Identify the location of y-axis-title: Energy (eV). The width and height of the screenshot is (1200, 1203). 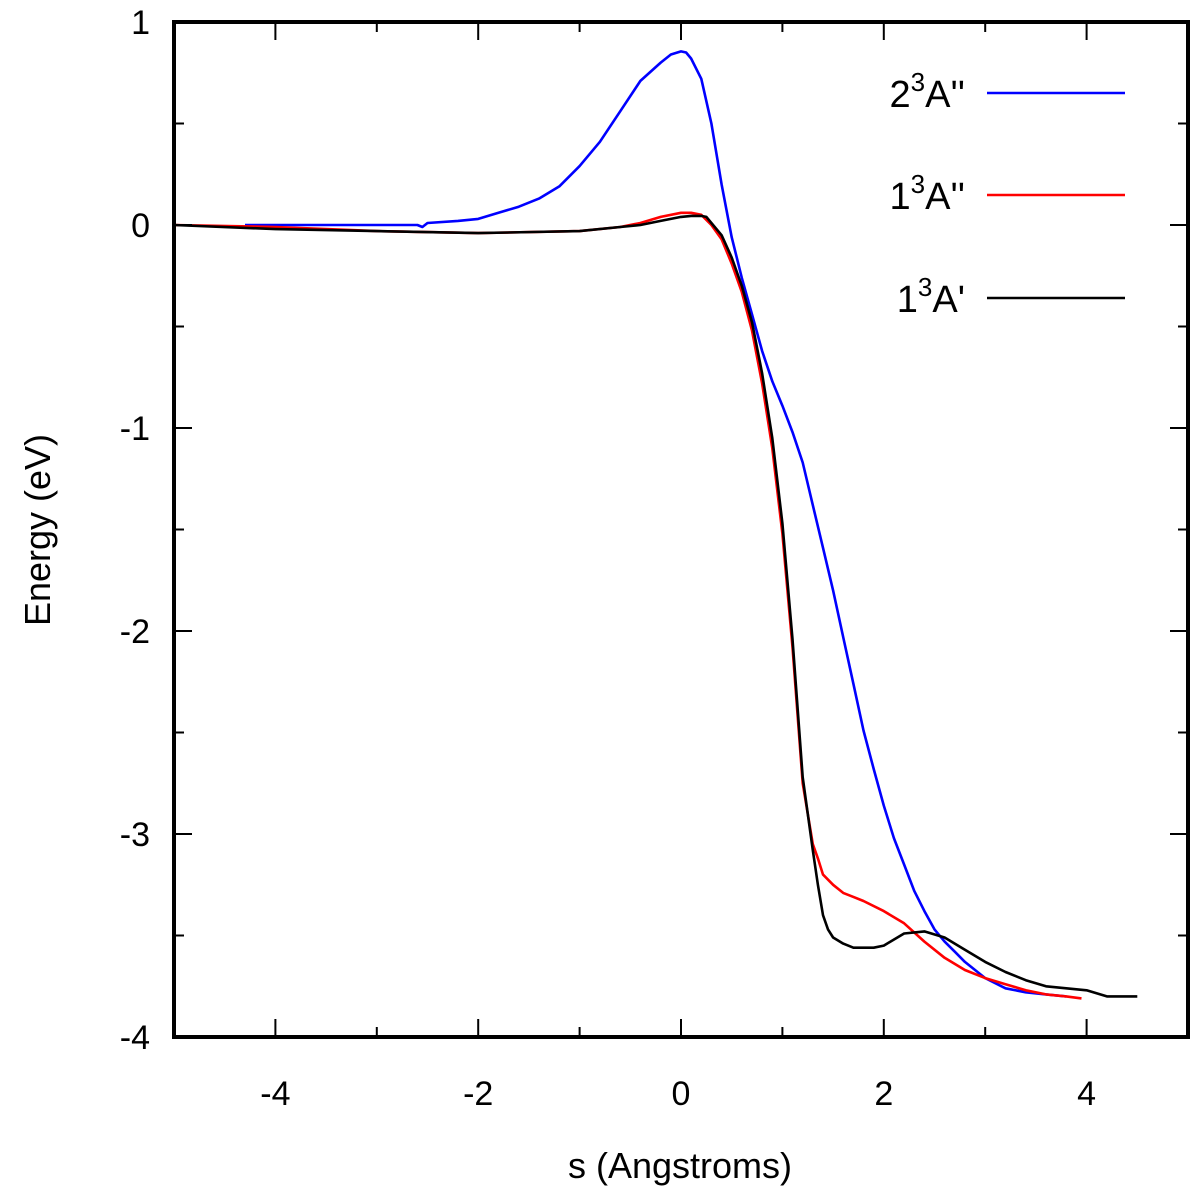
(37, 530).